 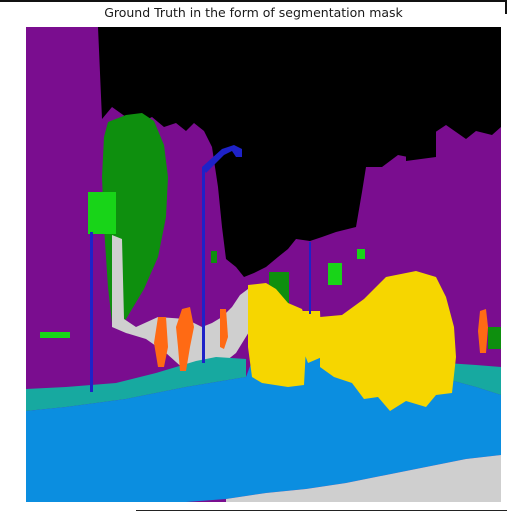 I want to click on right-border-line, so click(x=506, y=7).